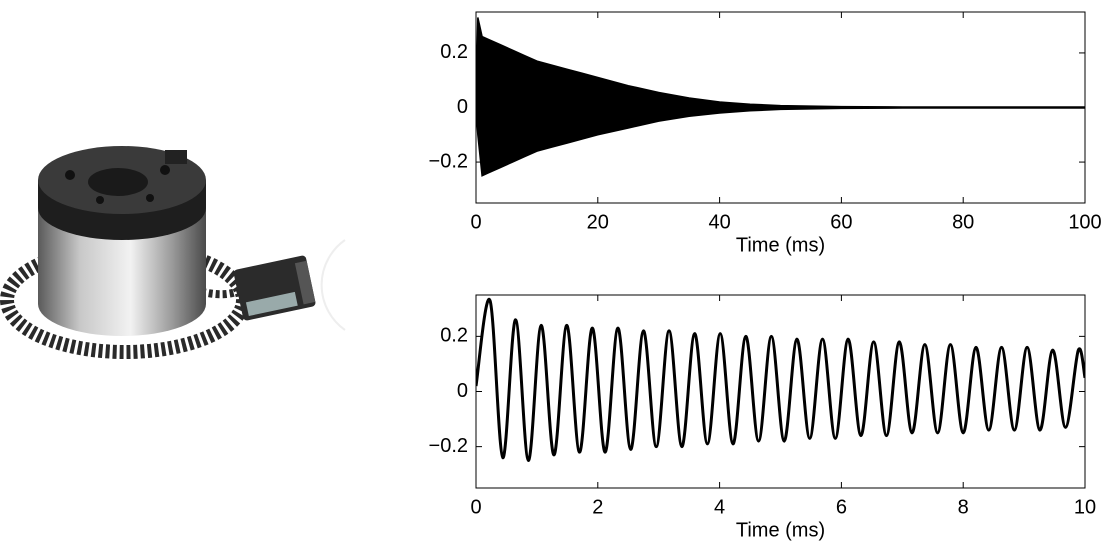 This screenshot has width=1114, height=554. I want to click on x-tick-label: 6, so click(841, 507).